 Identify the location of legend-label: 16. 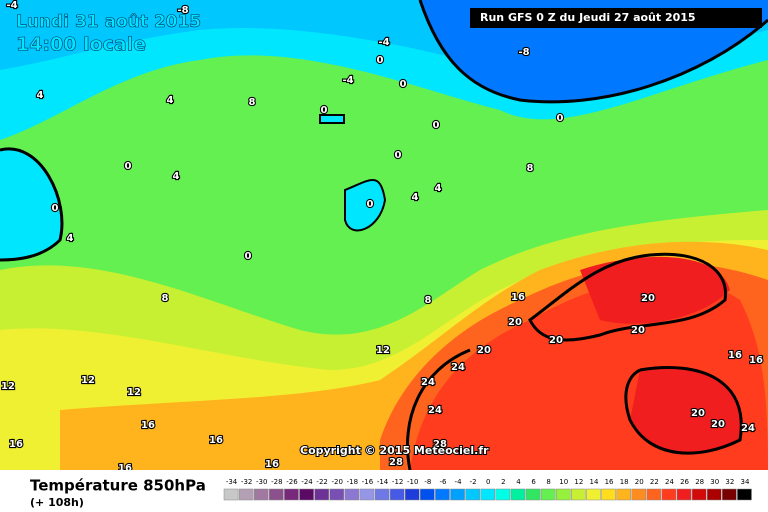
(609, 482).